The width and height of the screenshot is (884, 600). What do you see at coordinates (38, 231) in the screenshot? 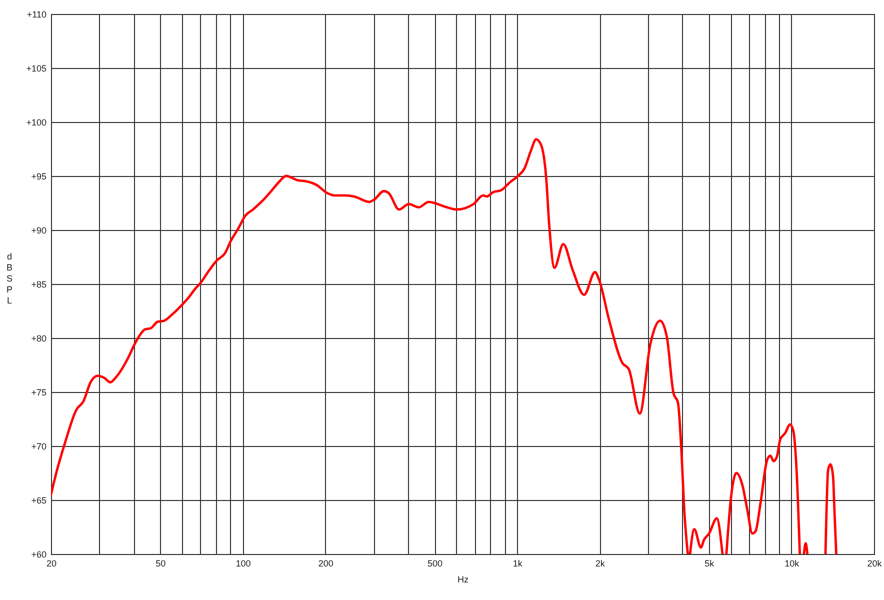
I see `y-tick-label: +90` at bounding box center [38, 231].